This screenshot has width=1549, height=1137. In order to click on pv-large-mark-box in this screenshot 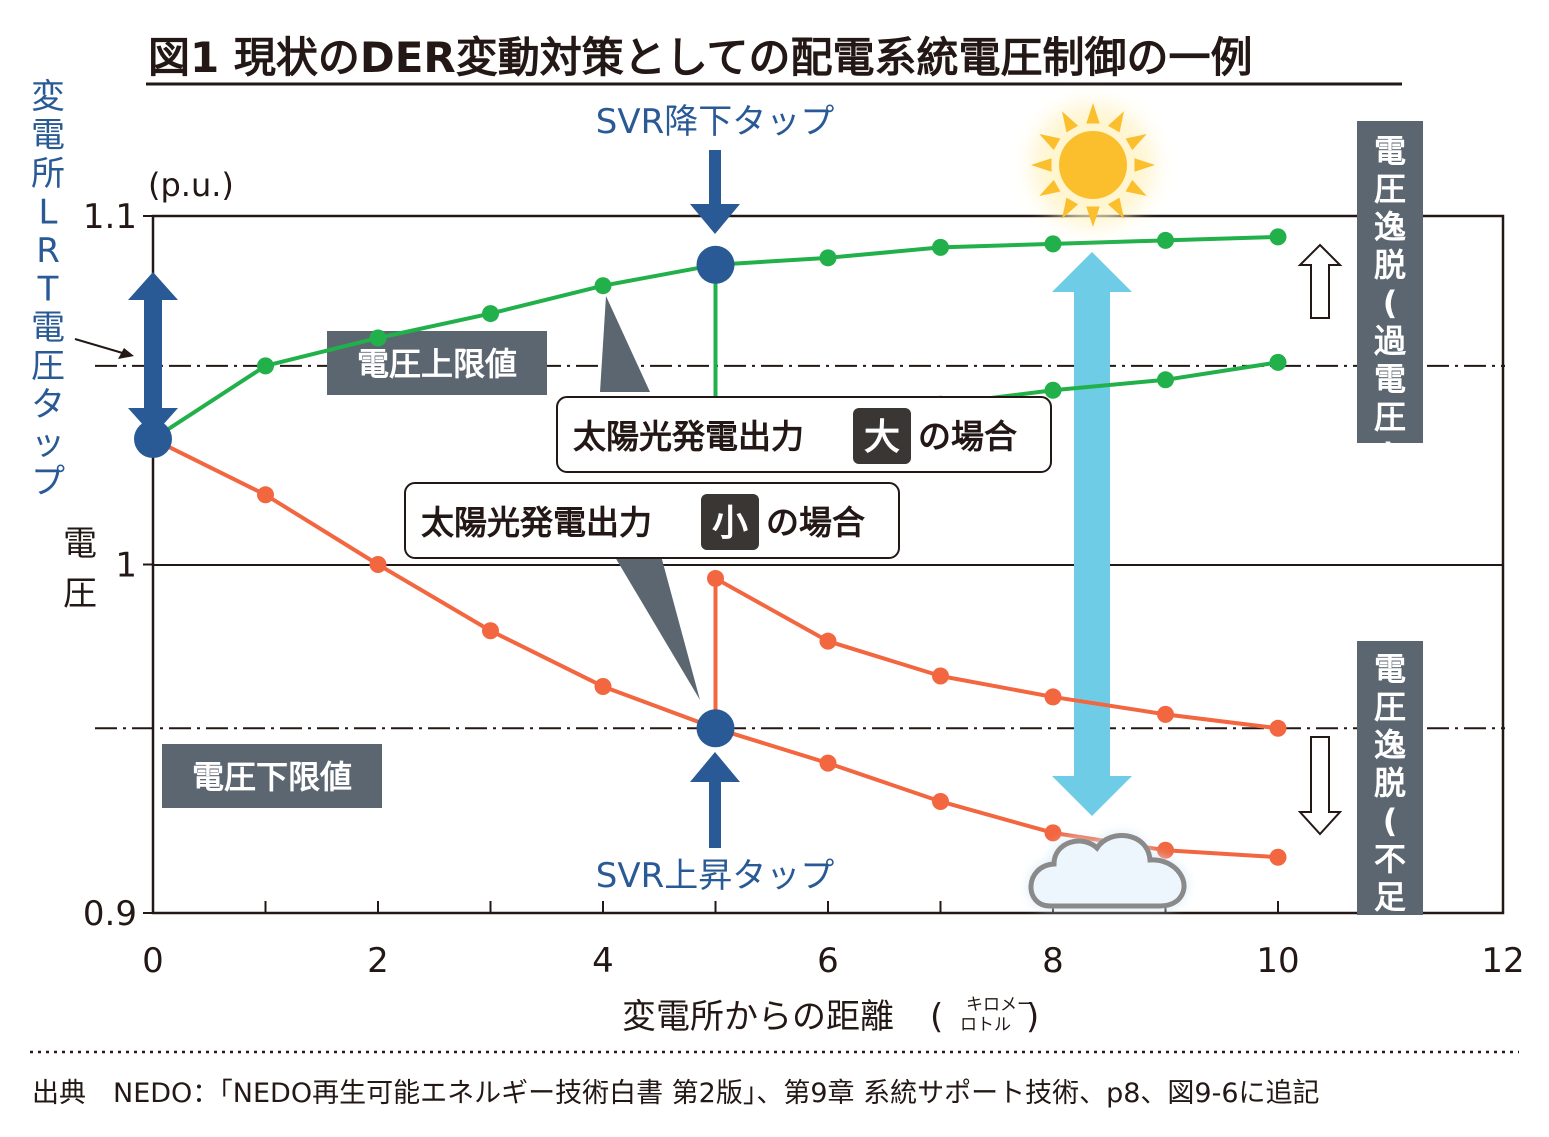, I will do `click(882, 436)`.